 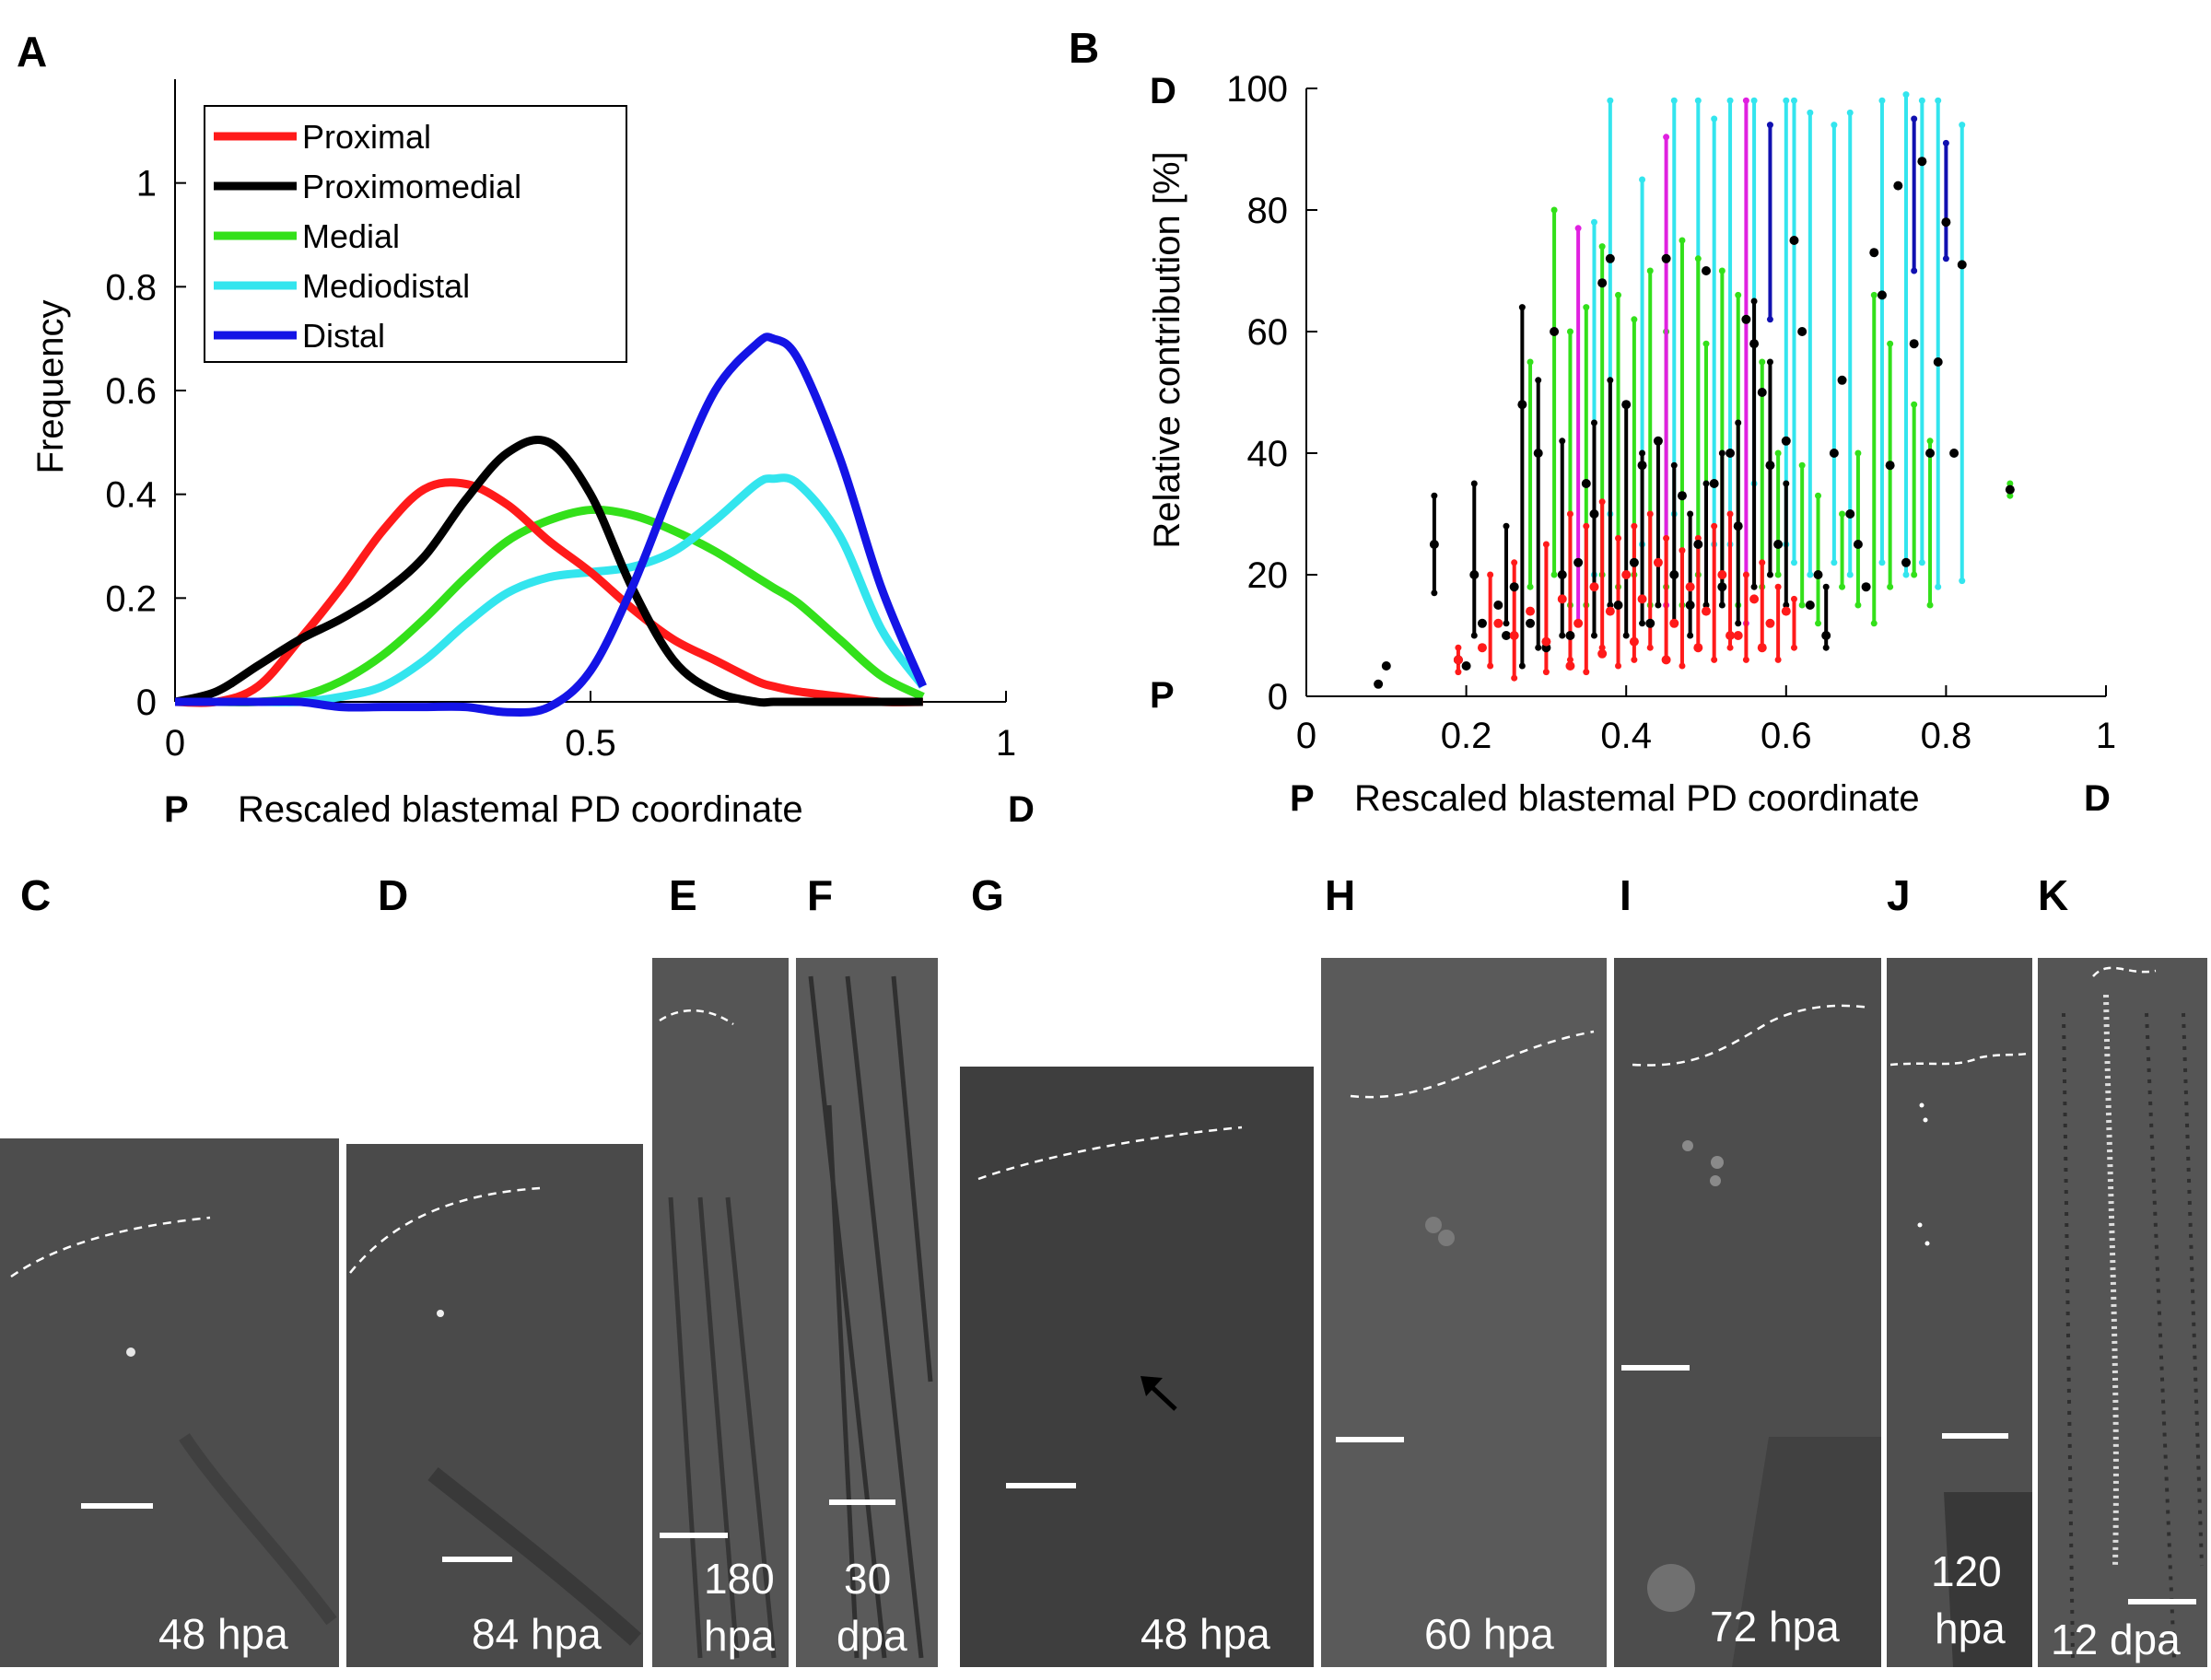 I want to click on micrograph-j: 120 hpa, so click(x=1959, y=1312).